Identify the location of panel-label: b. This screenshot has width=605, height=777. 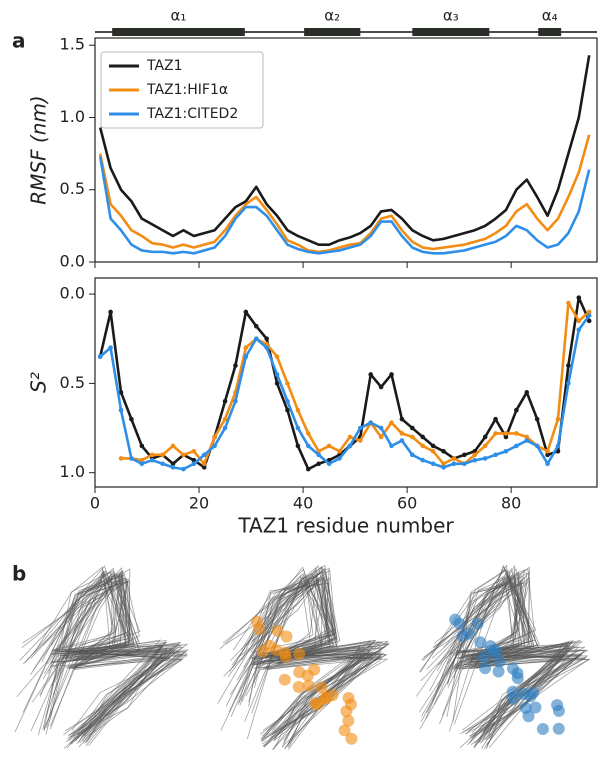
(19, 574).